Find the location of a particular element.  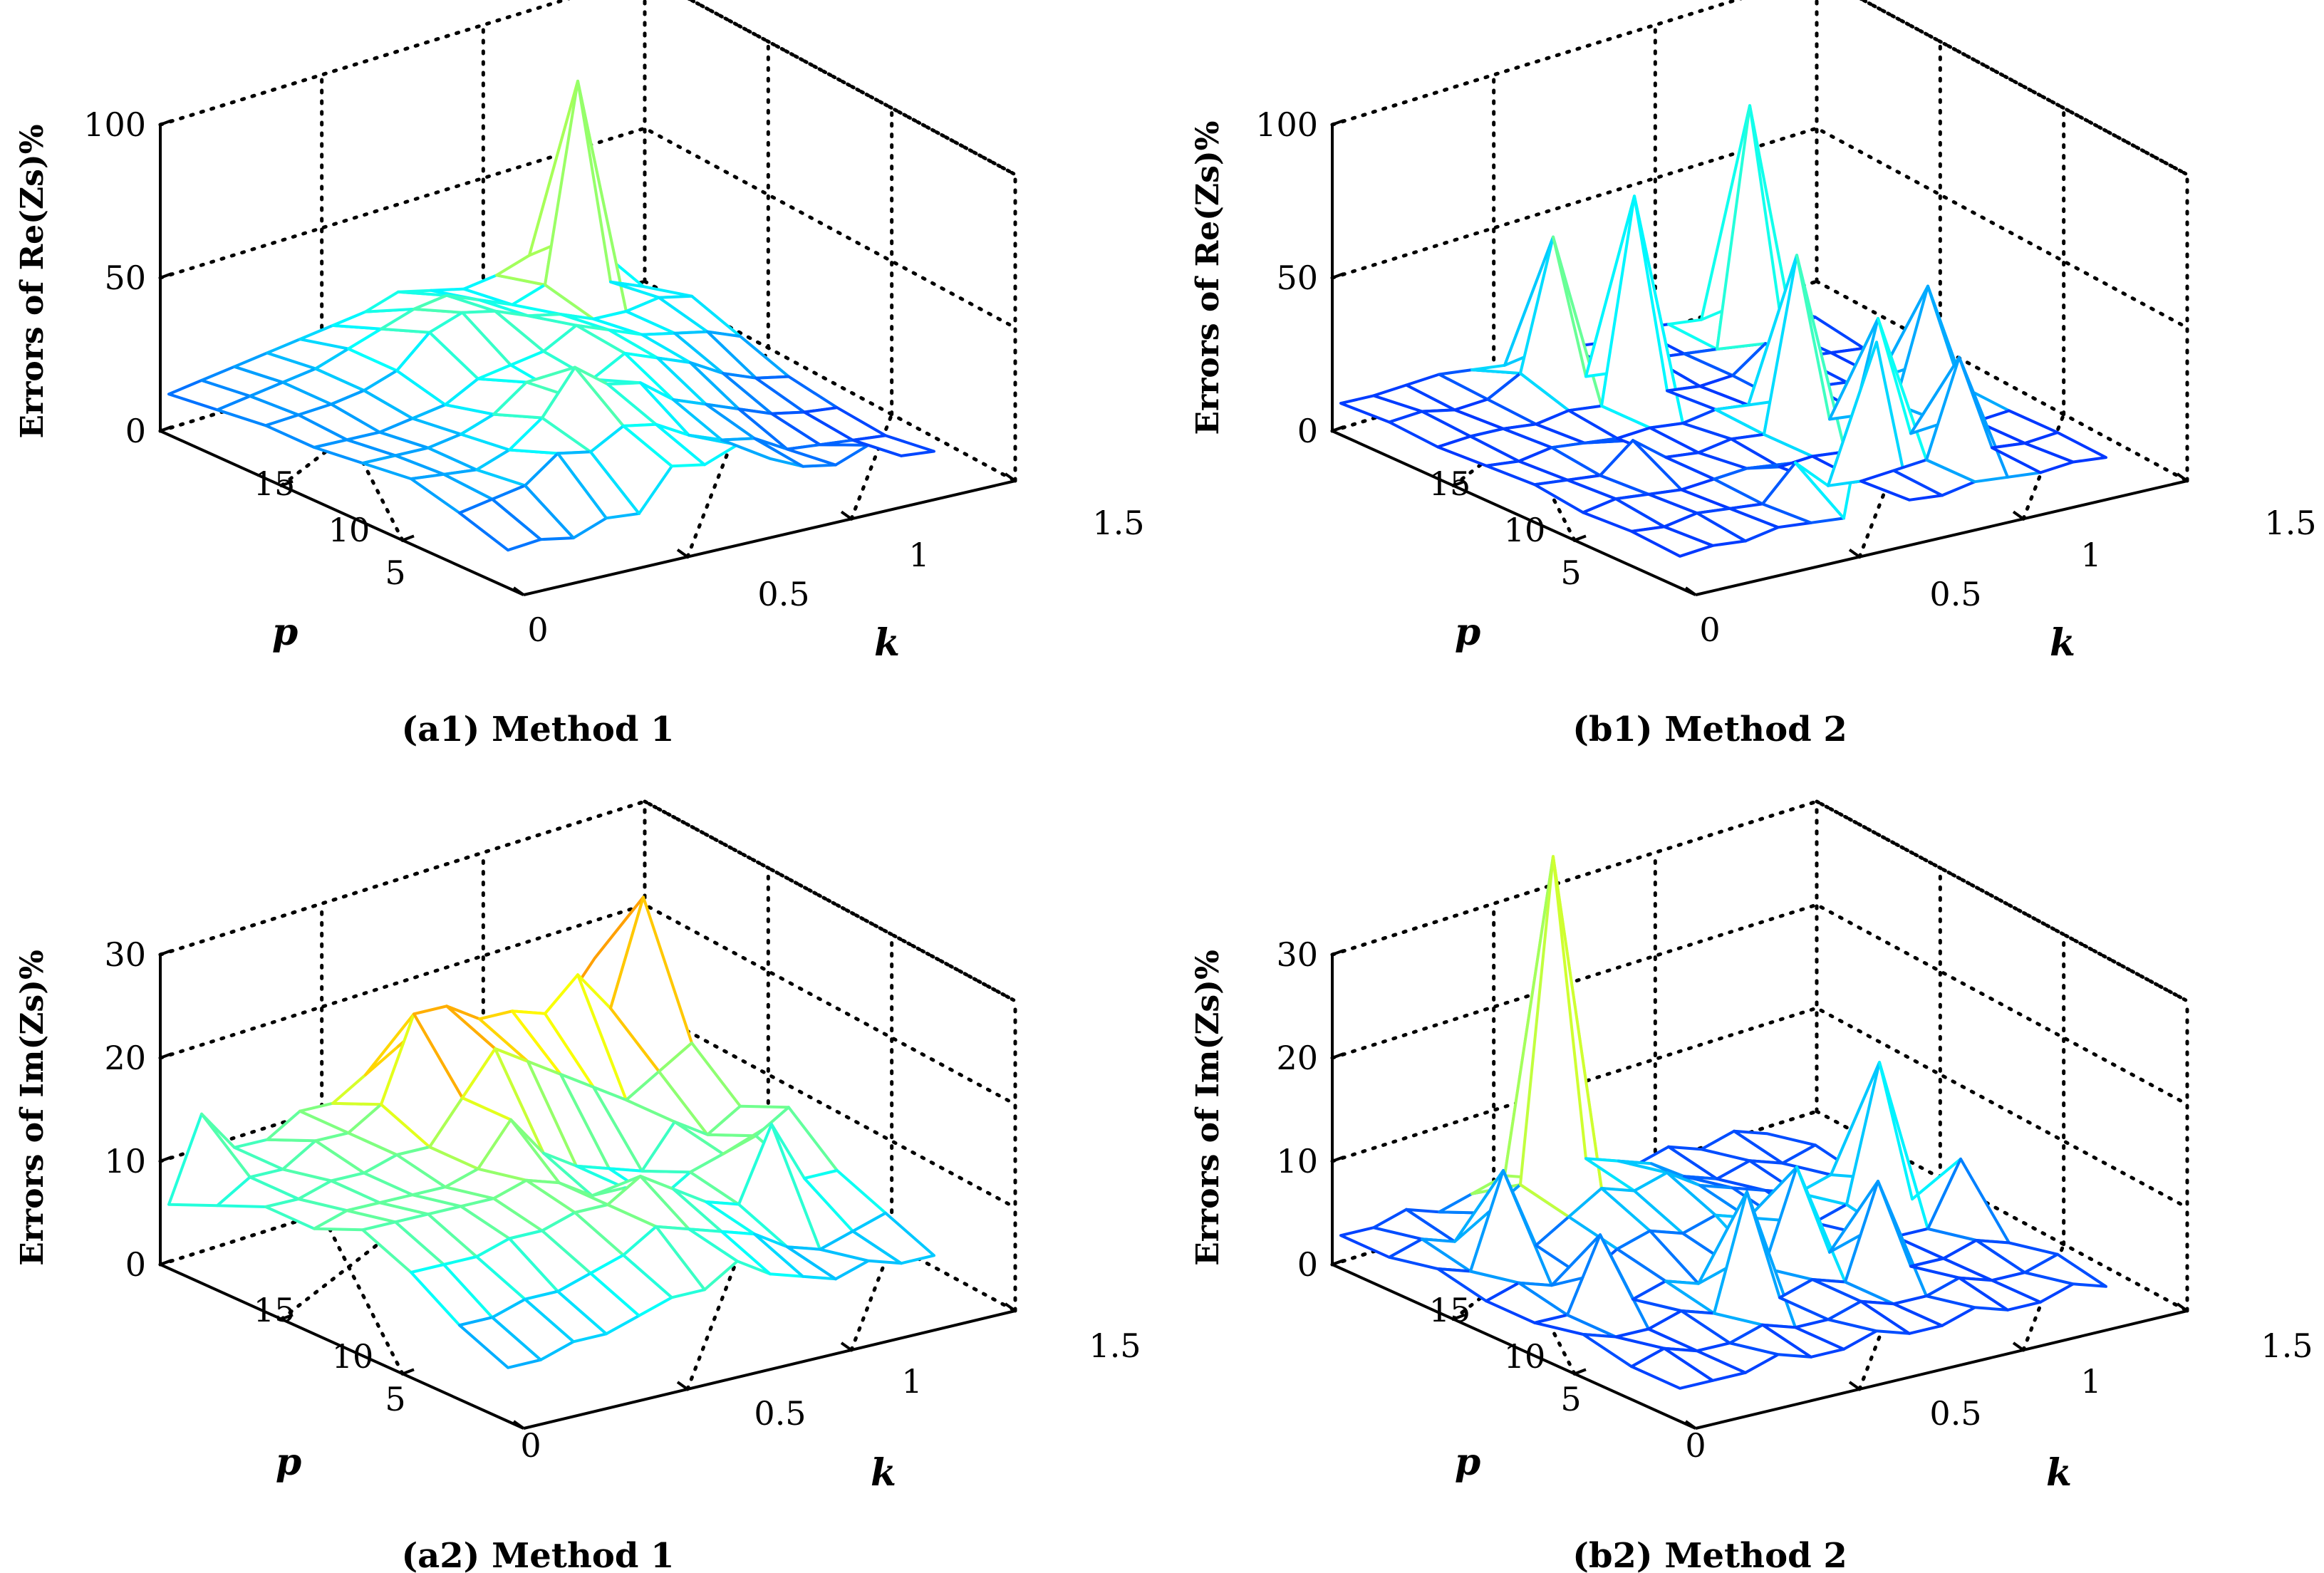

x-floor-gridline is located at coordinates (871, 1297).